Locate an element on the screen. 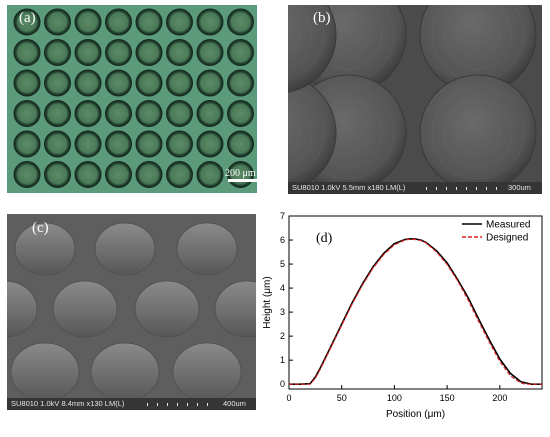 The height and width of the screenshot is (437, 550). sem-lens is located at coordinates (312, 49).